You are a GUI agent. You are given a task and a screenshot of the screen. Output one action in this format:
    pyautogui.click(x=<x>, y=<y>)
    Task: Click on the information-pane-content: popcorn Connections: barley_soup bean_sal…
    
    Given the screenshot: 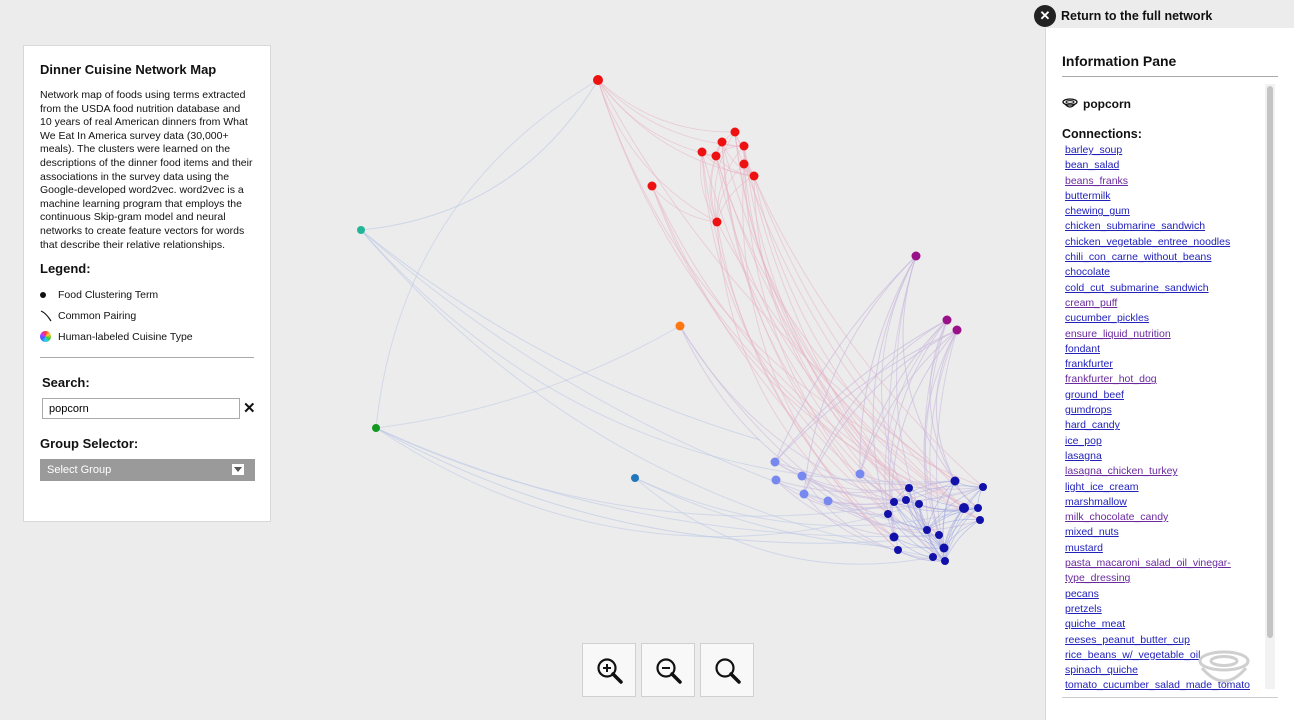 What is the action you would take?
    pyautogui.click(x=1170, y=391)
    